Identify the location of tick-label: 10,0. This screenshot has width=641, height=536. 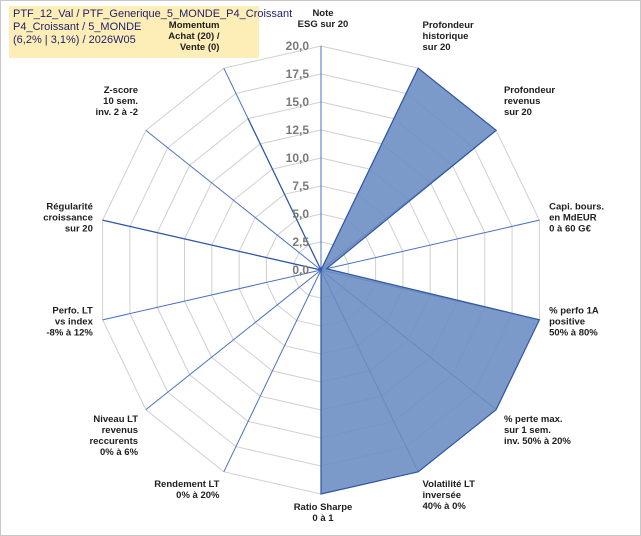
(298, 158).